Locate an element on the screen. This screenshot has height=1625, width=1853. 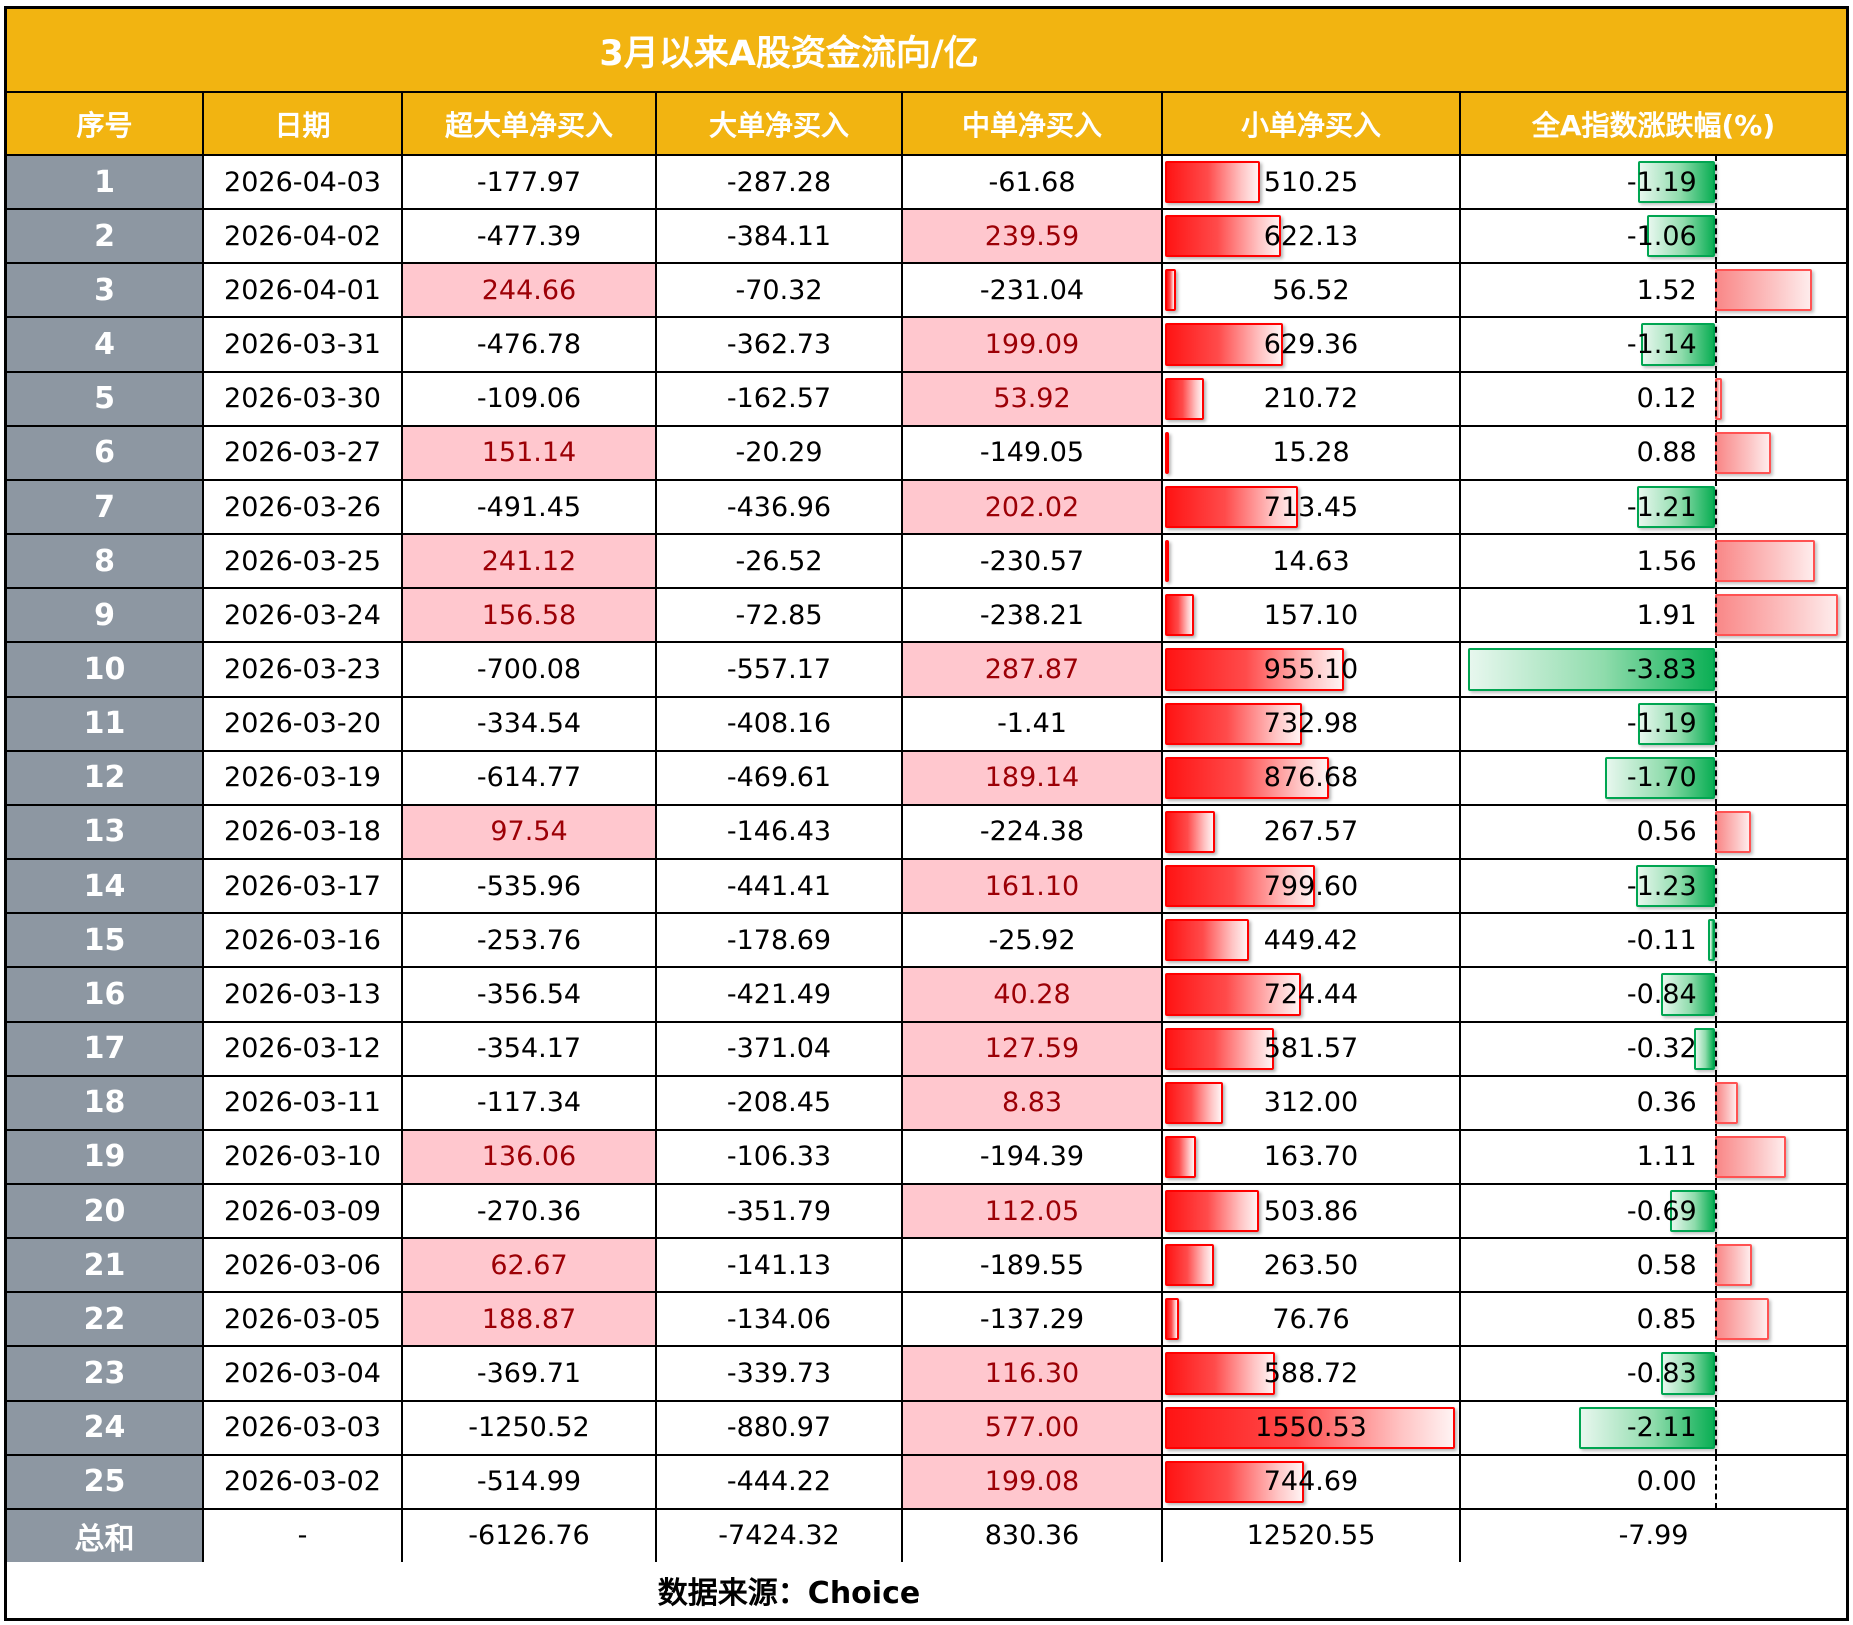
cell-large-net-buy-value: -178.69 is located at coordinates (779, 940).